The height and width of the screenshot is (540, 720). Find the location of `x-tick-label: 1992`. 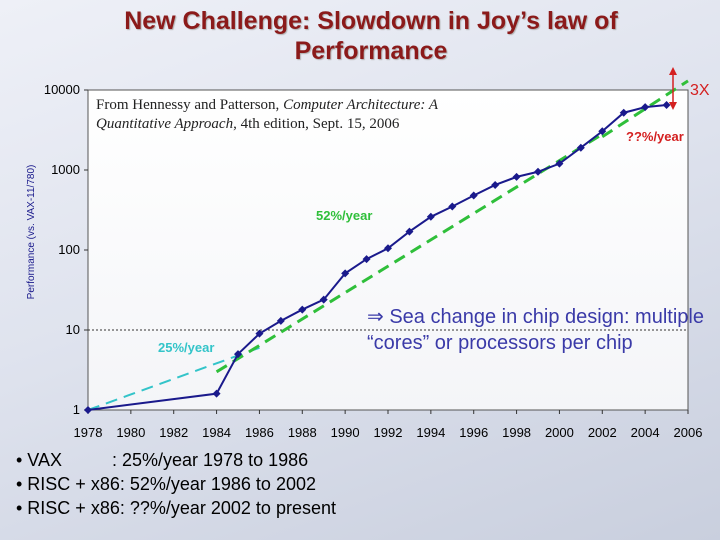

x-tick-label: 1992 is located at coordinates (388, 432).